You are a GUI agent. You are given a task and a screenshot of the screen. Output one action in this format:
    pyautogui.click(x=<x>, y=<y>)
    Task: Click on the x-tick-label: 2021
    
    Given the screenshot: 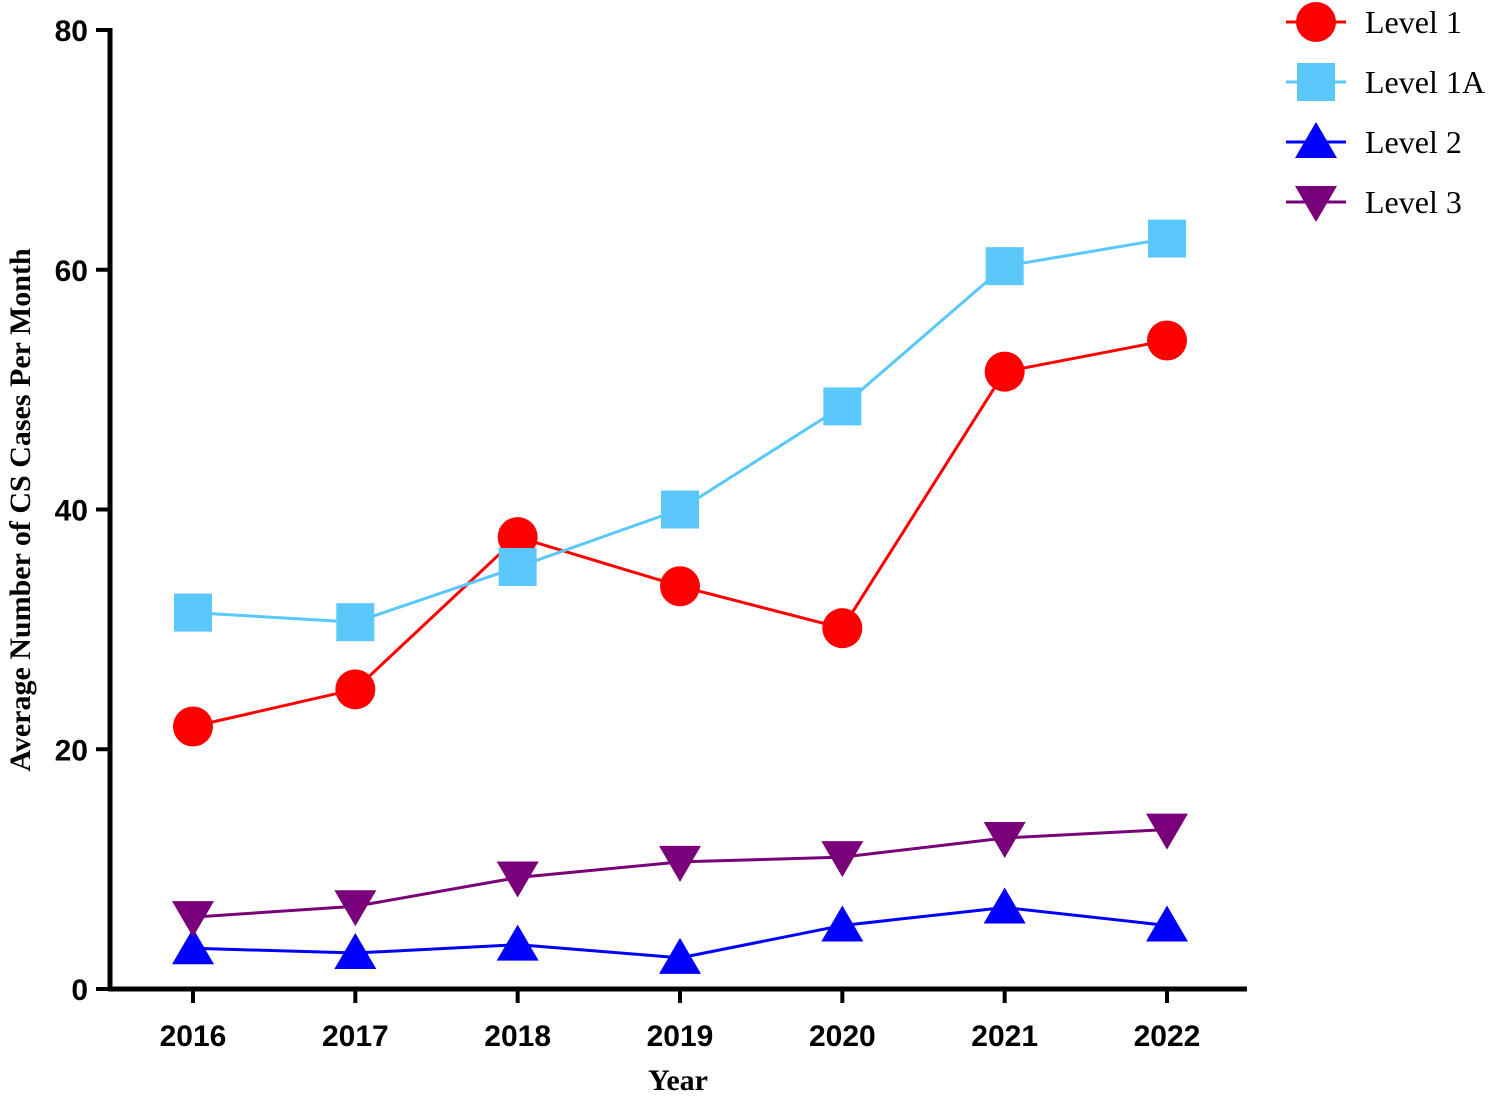 What is the action you would take?
    pyautogui.click(x=1004, y=1036)
    